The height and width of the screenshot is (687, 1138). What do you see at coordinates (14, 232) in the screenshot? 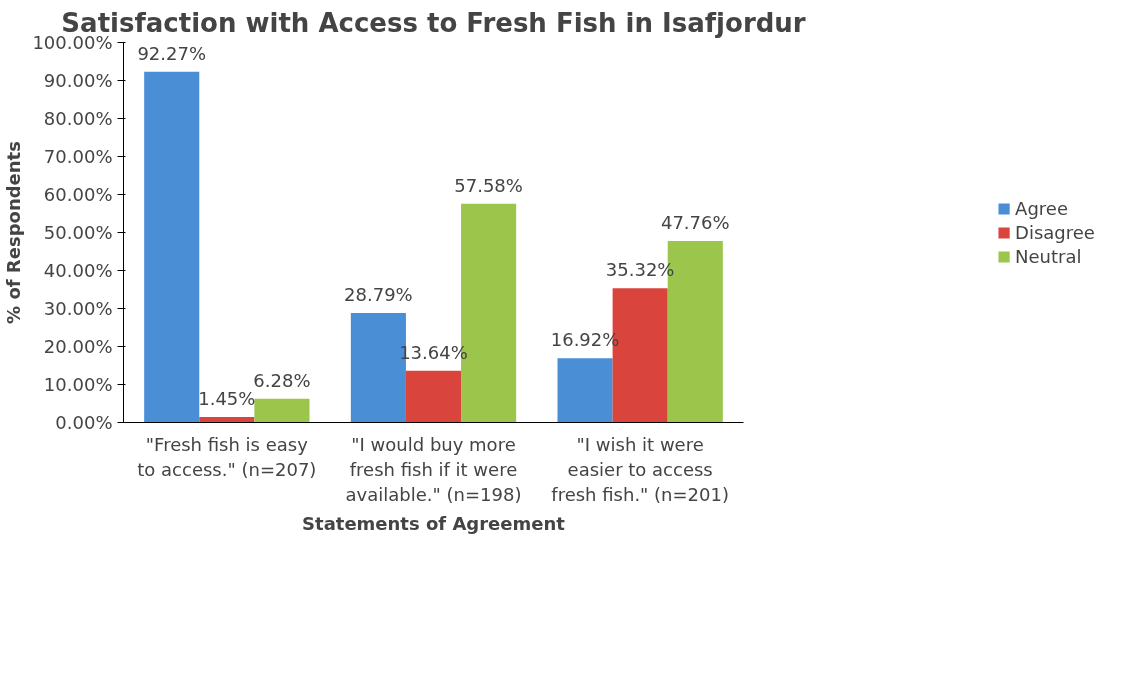
I see `y-axis-title: % of Respondents` at bounding box center [14, 232].